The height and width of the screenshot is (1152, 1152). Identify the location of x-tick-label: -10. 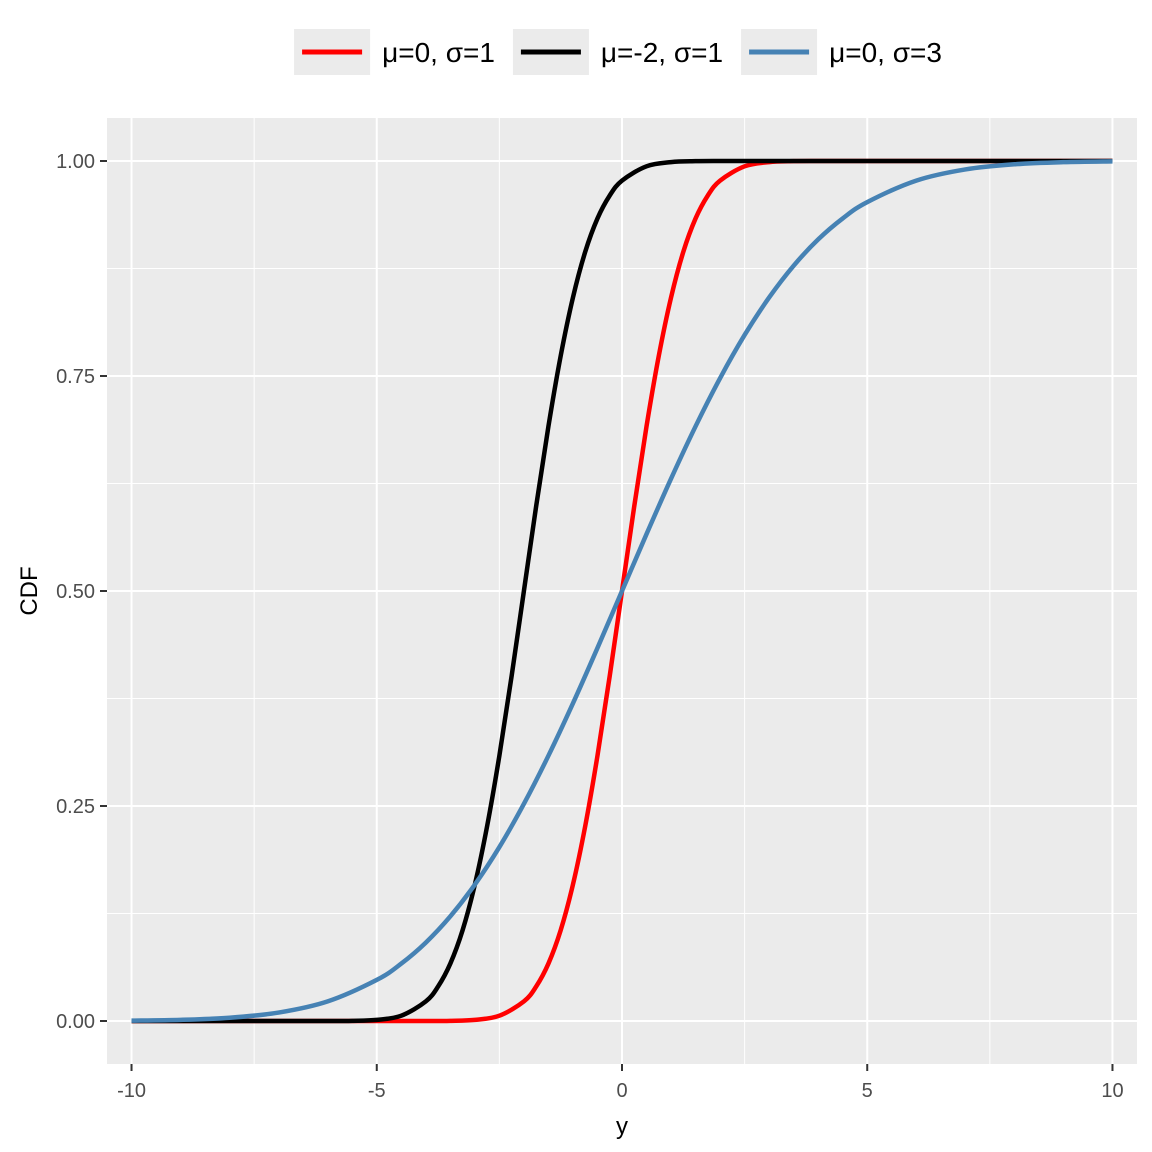
(131, 1091).